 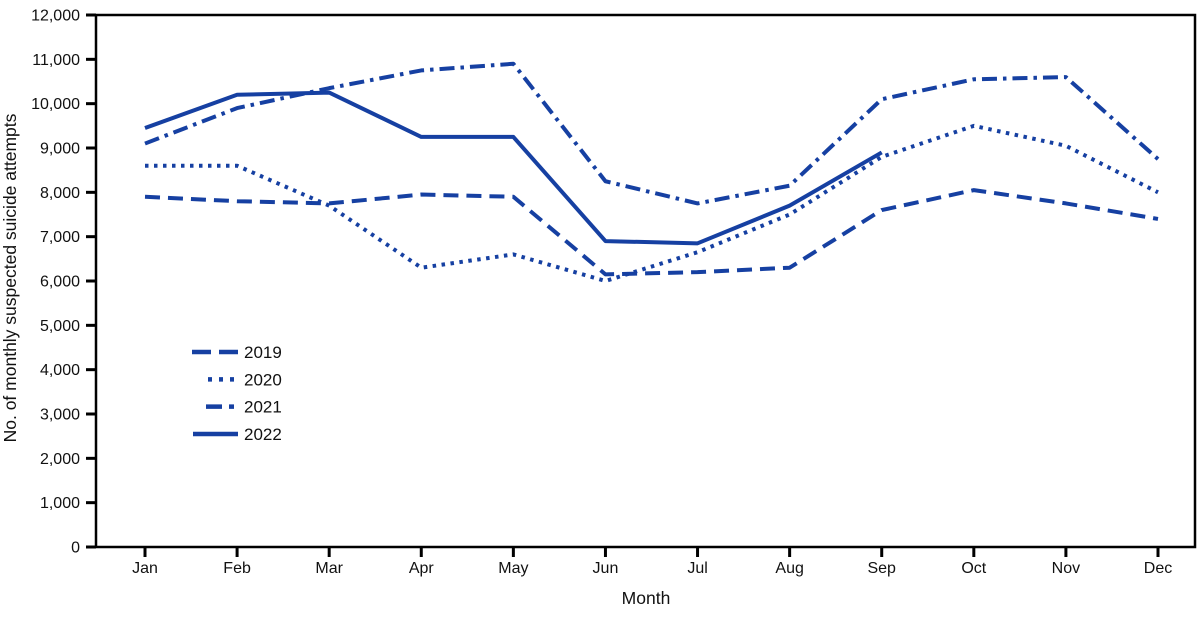 What do you see at coordinates (237, 352) in the screenshot?
I see `legend-item-2019: 2019` at bounding box center [237, 352].